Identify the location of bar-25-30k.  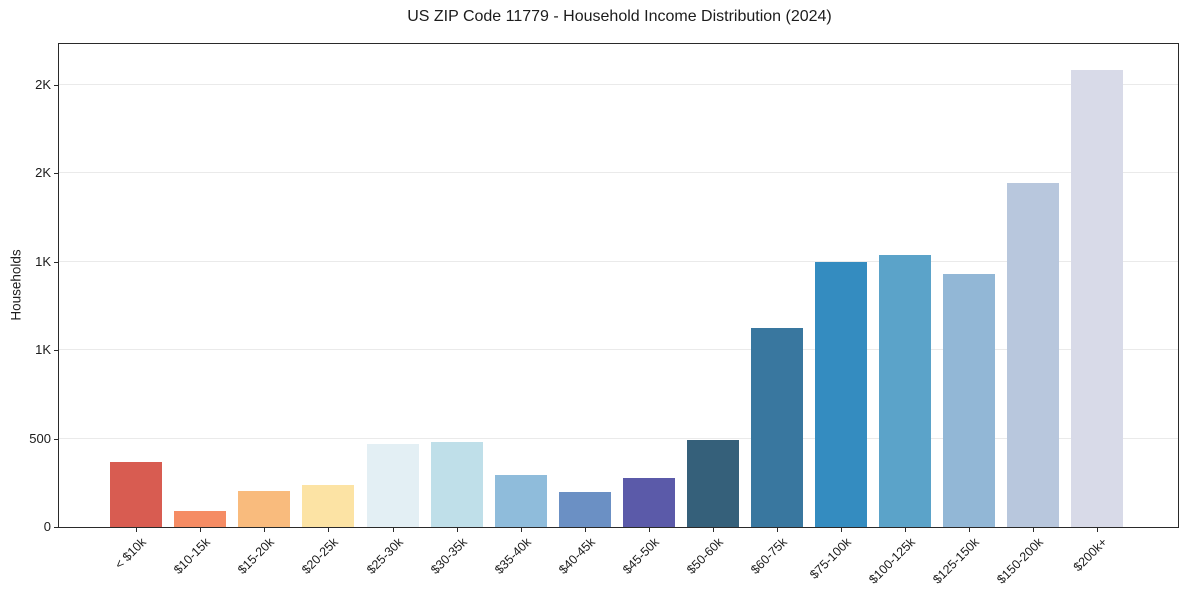
(393, 485).